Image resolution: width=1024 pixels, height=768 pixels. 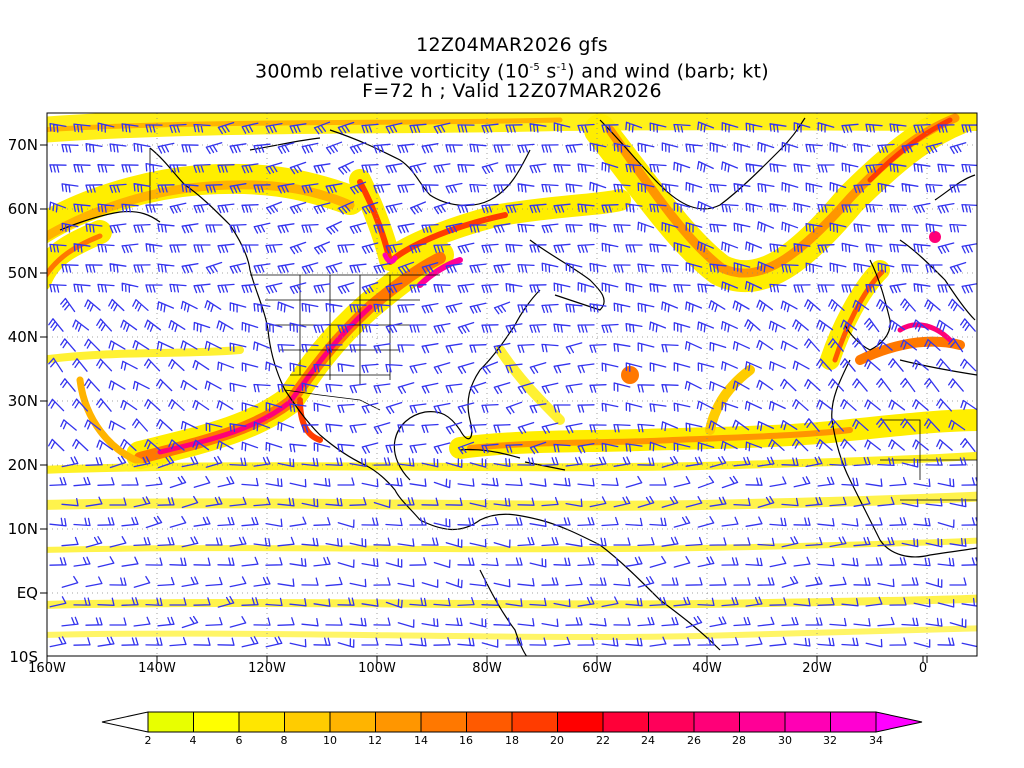 What do you see at coordinates (27, 593) in the screenshot?
I see `lat-label: EQ` at bounding box center [27, 593].